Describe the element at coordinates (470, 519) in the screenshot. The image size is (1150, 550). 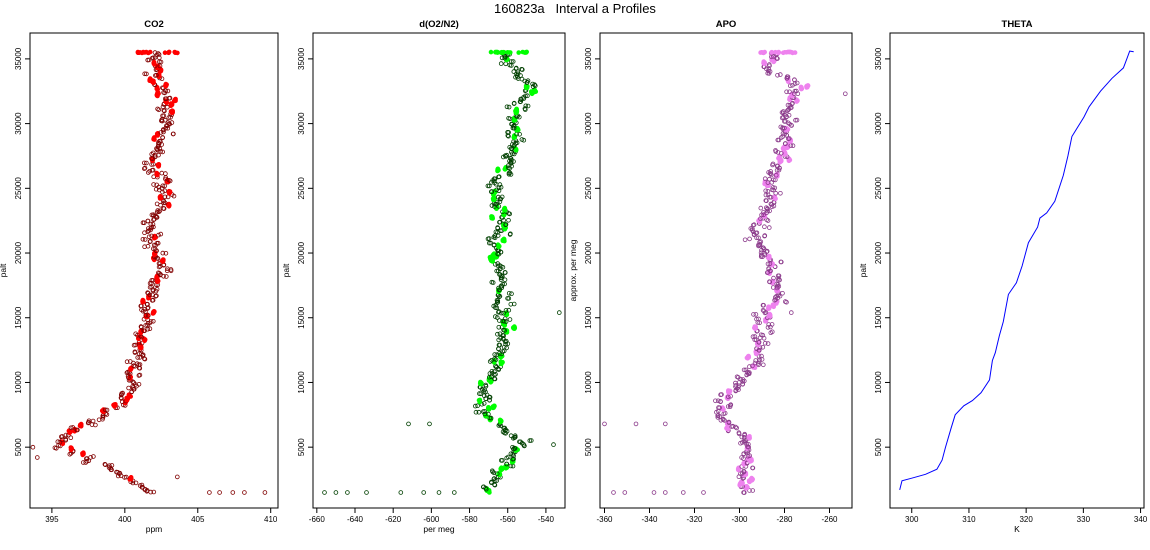
I see `x-tick-label: -580` at that location.